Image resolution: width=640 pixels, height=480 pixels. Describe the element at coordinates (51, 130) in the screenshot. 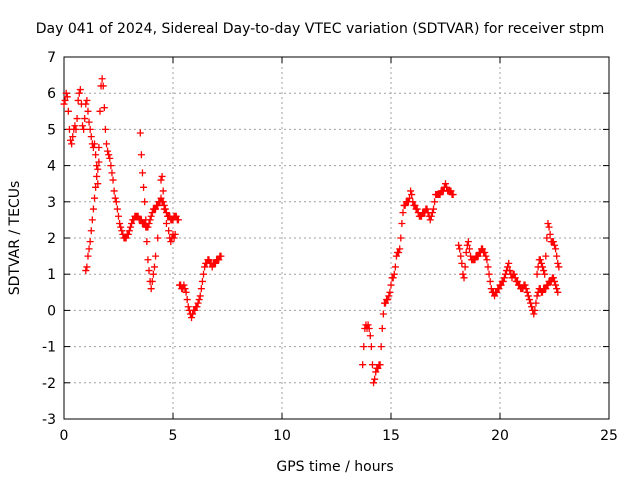

I see `y-tick-label: 5` at that location.